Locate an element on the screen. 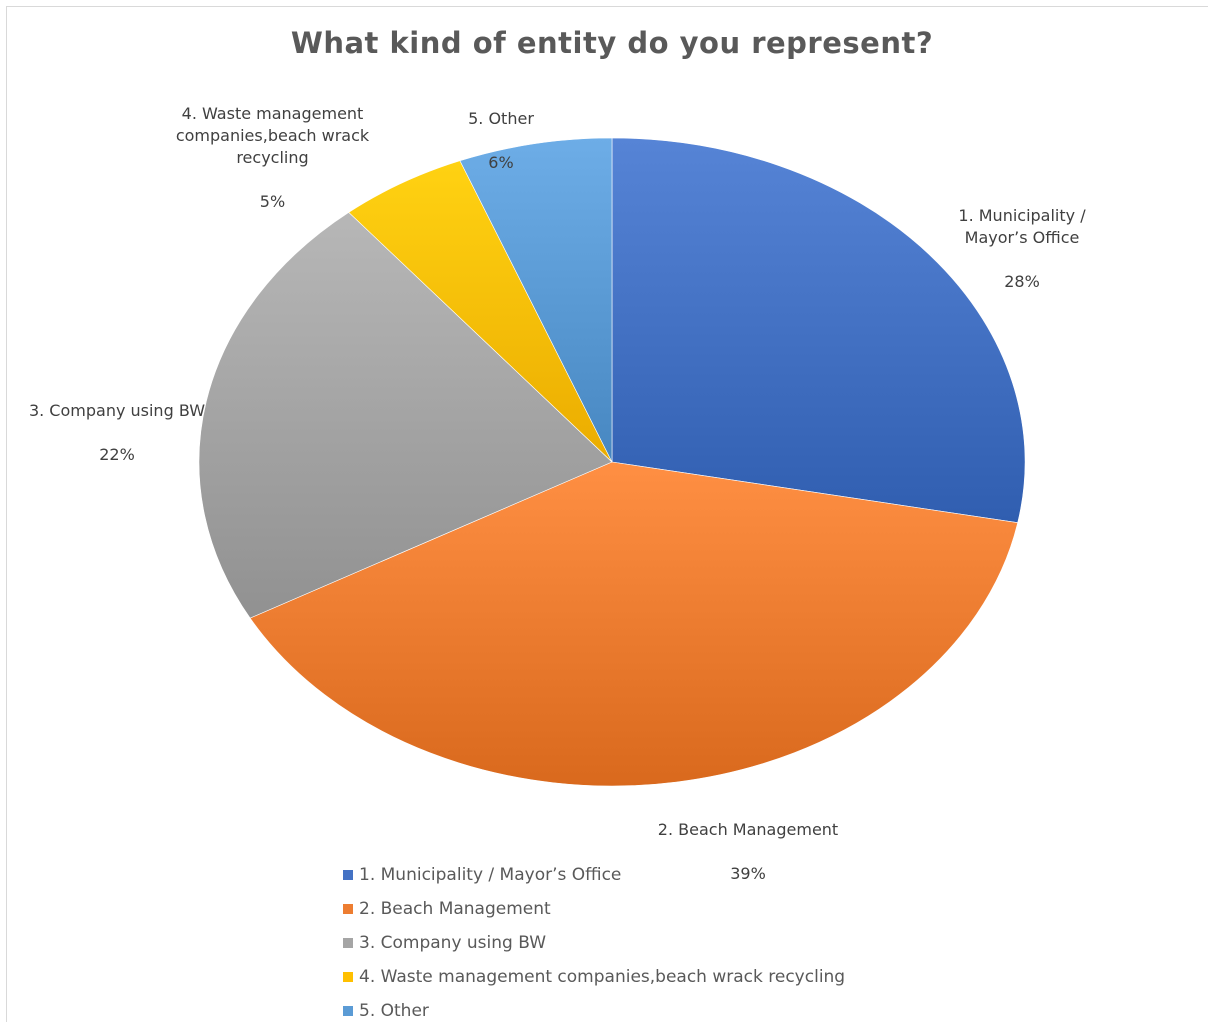 Image resolution: width=1209 pixels, height=1028 pixels. legend-label-company-using-bw: 3. Company using BW is located at coordinates (453, 943).